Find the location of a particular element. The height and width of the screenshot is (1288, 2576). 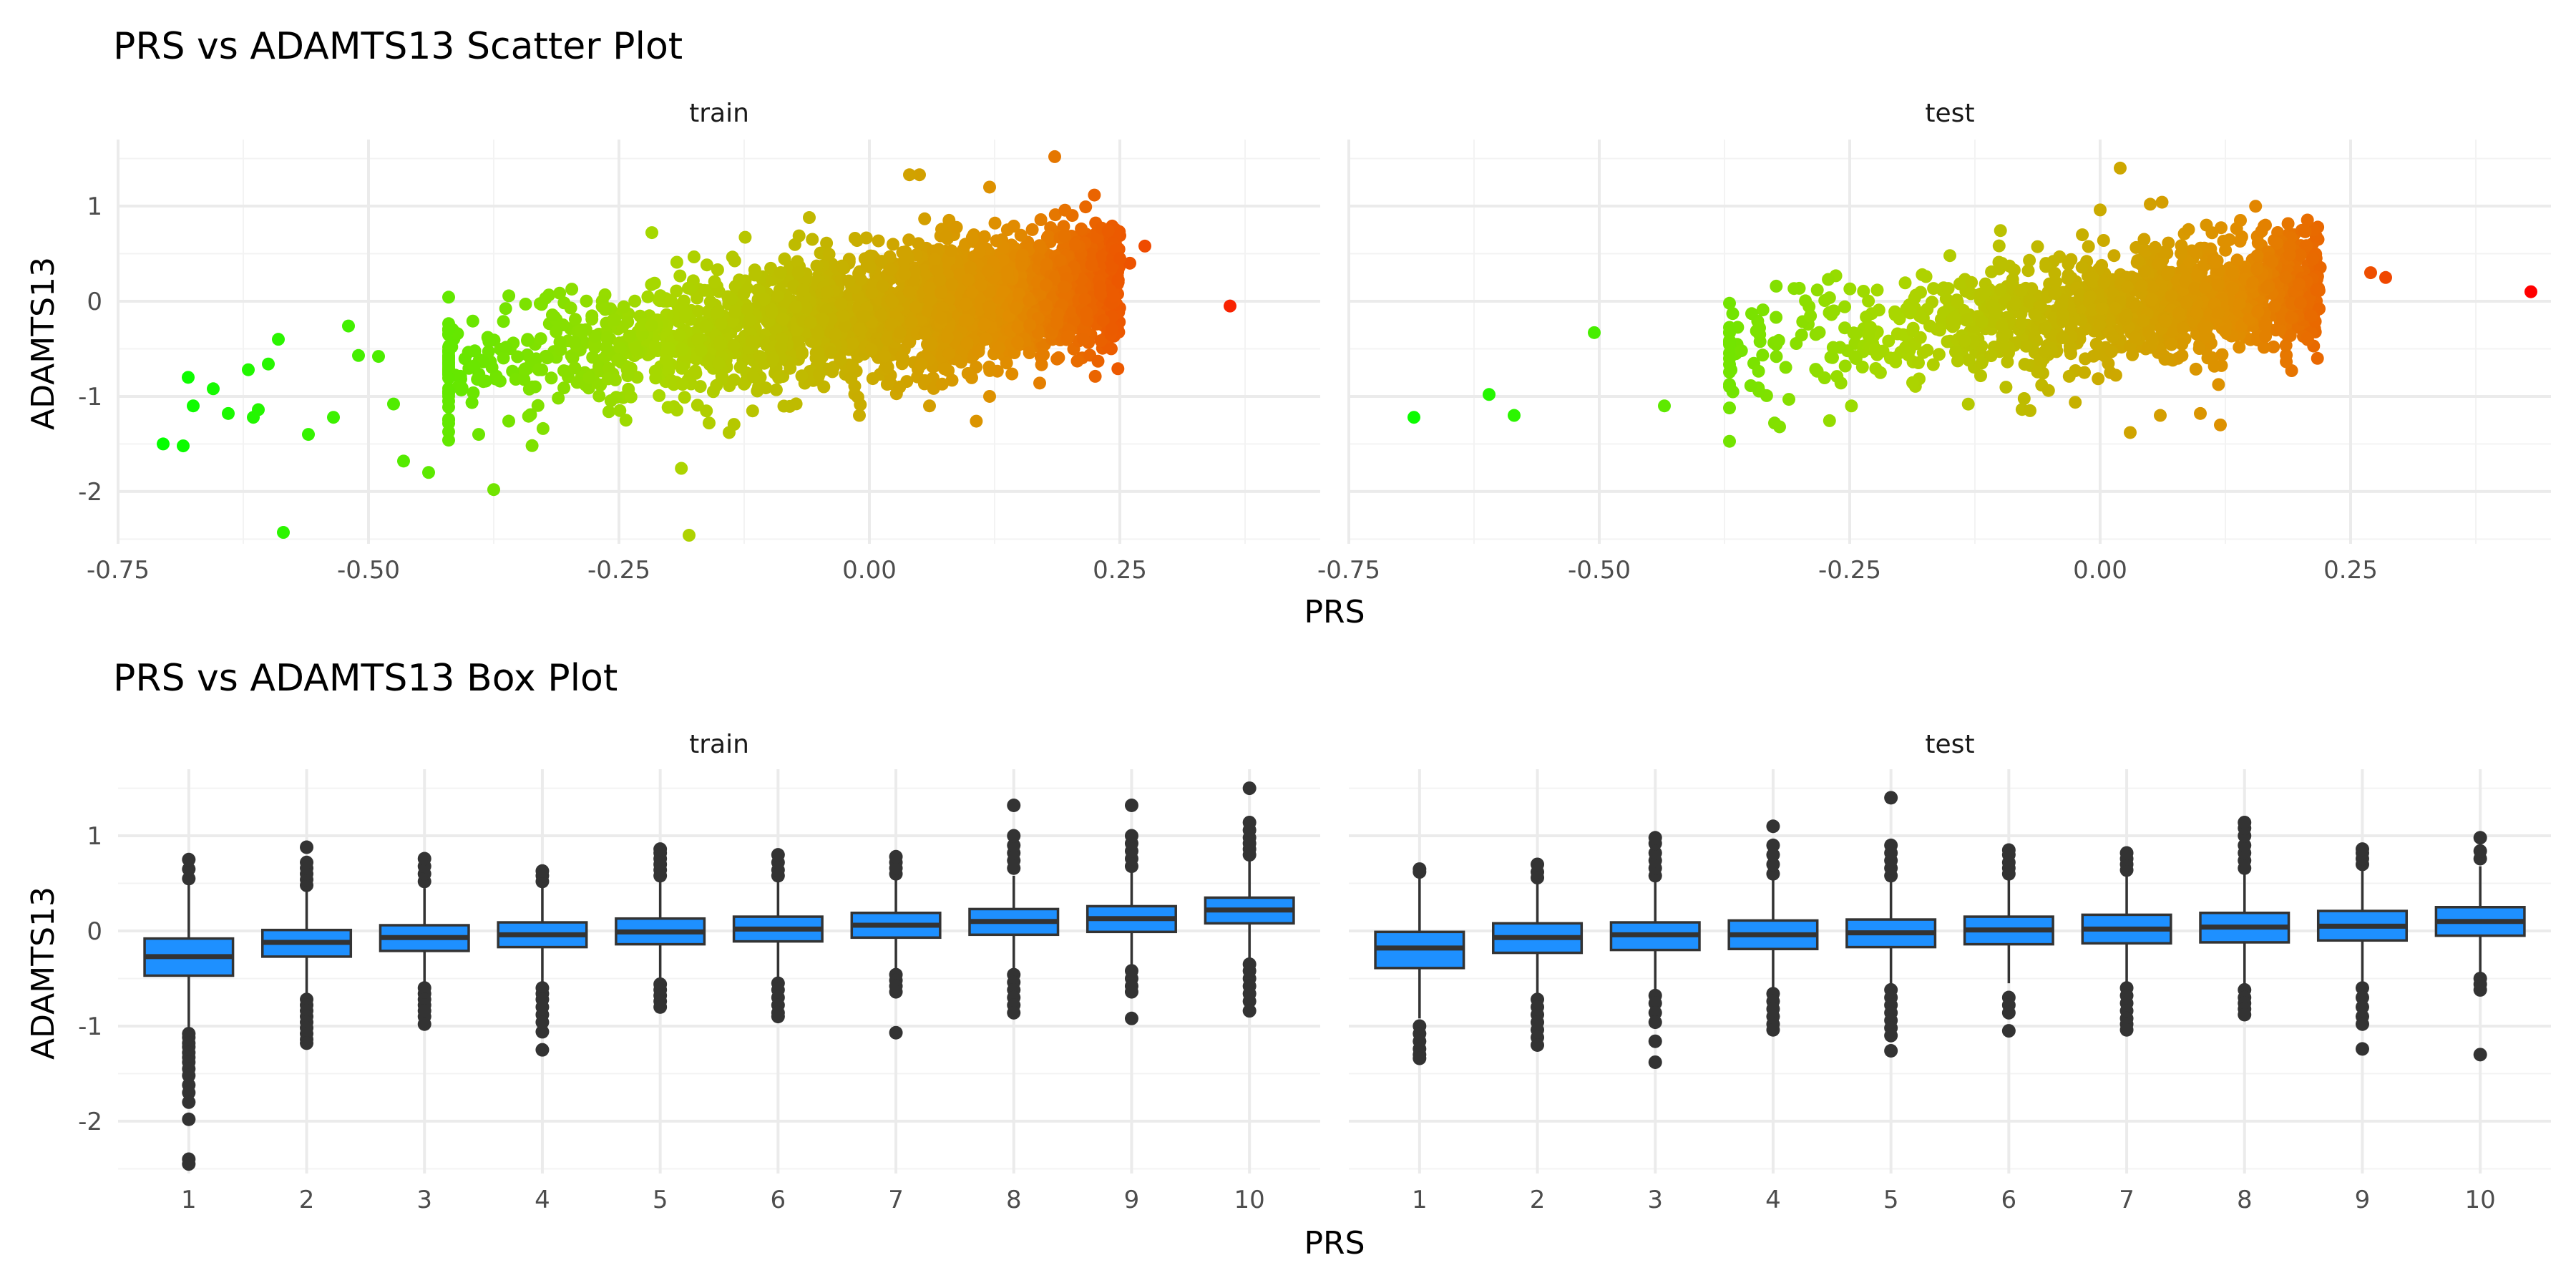

scatter-x-axis-title: PRS is located at coordinates (1334, 612).